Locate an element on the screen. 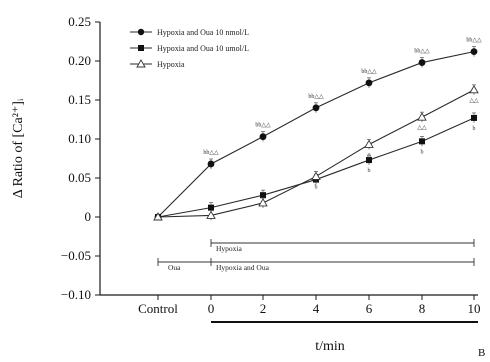 This screenshot has width=490, height=362. x-tick-label: Control is located at coordinates (158, 308).